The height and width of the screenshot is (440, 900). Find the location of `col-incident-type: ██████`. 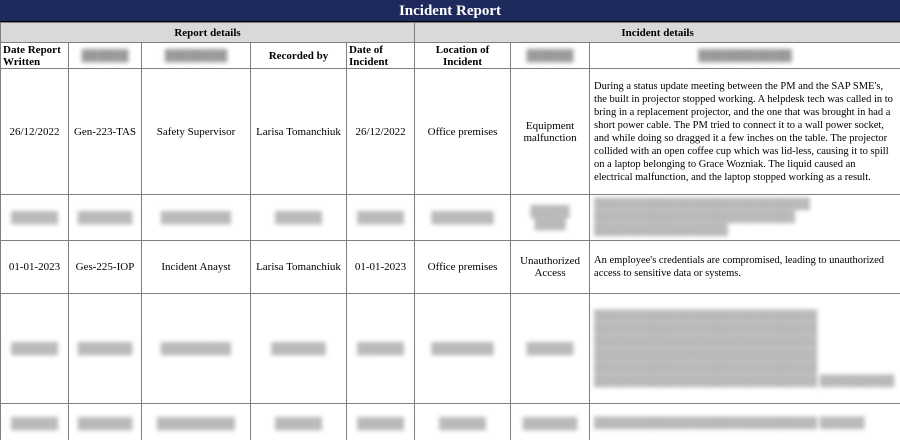

col-incident-type: ██████ is located at coordinates (550, 55).